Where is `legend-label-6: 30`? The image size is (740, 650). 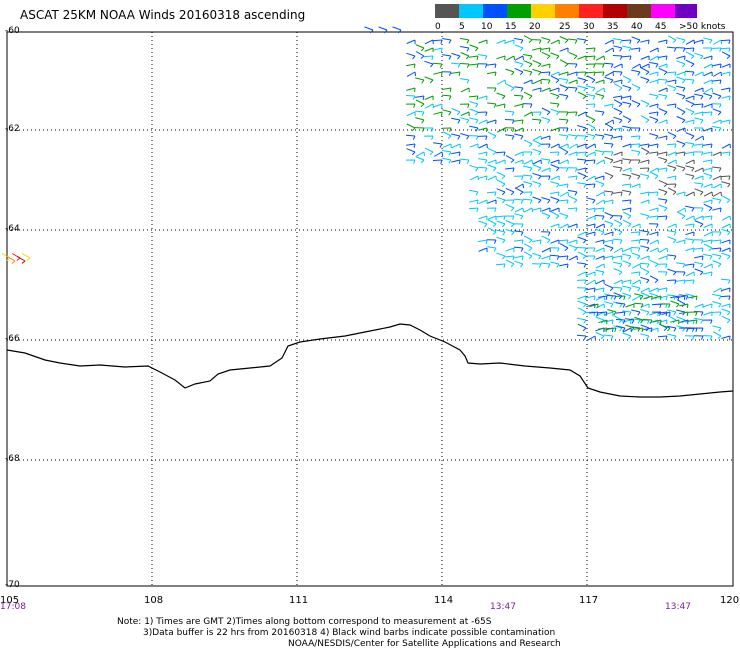 legend-label-6: 30 is located at coordinates (589, 27).